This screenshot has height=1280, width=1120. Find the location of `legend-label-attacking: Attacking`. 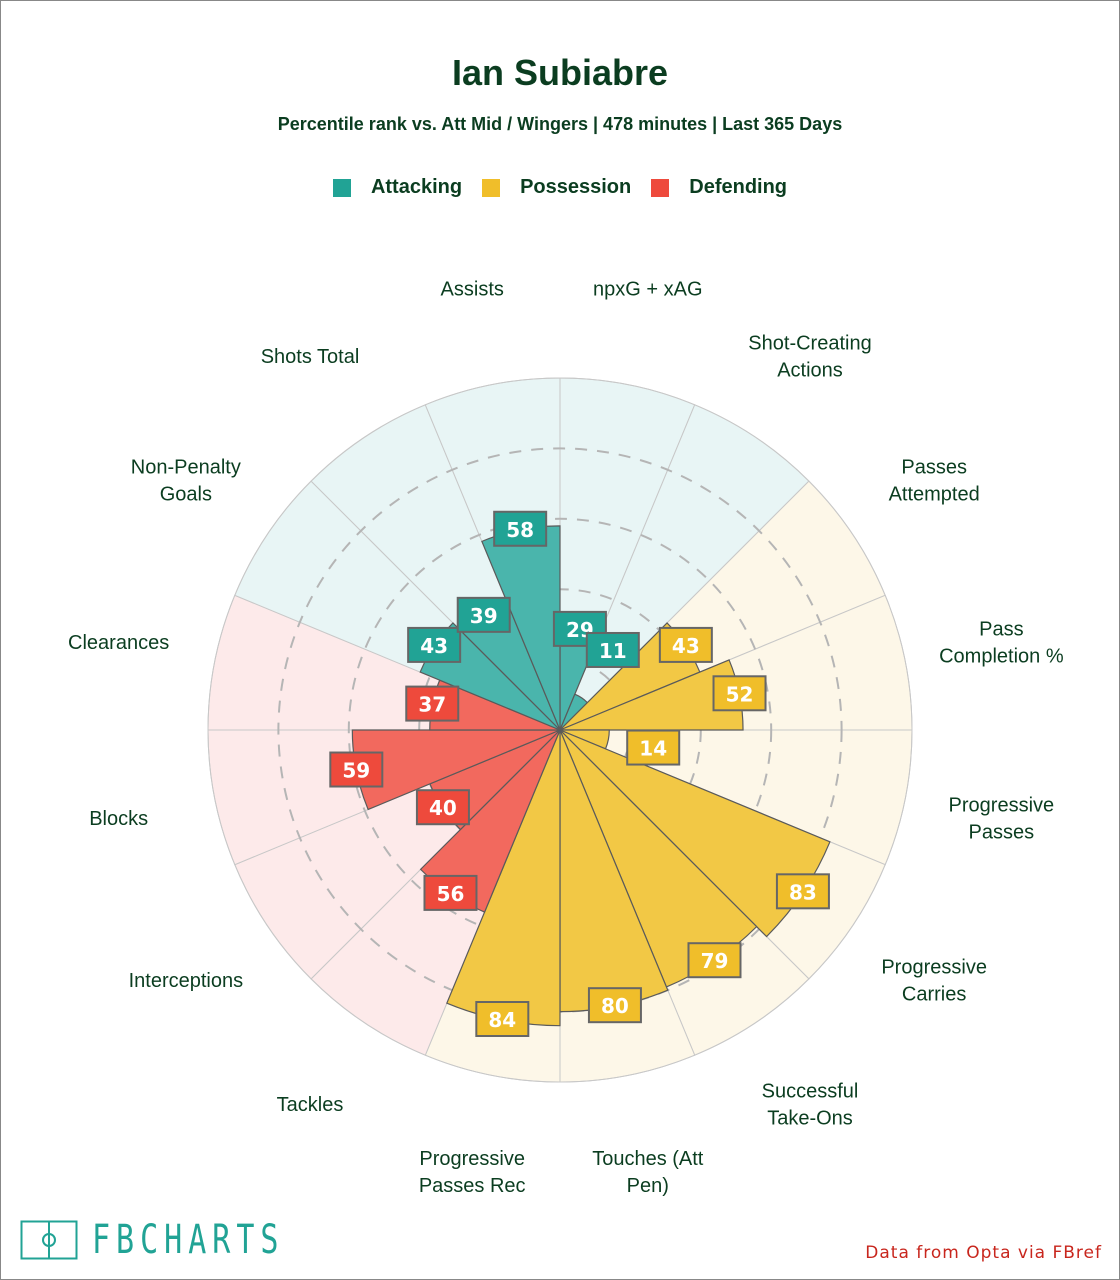

legend-label-attacking: Attacking is located at coordinates (416, 187).